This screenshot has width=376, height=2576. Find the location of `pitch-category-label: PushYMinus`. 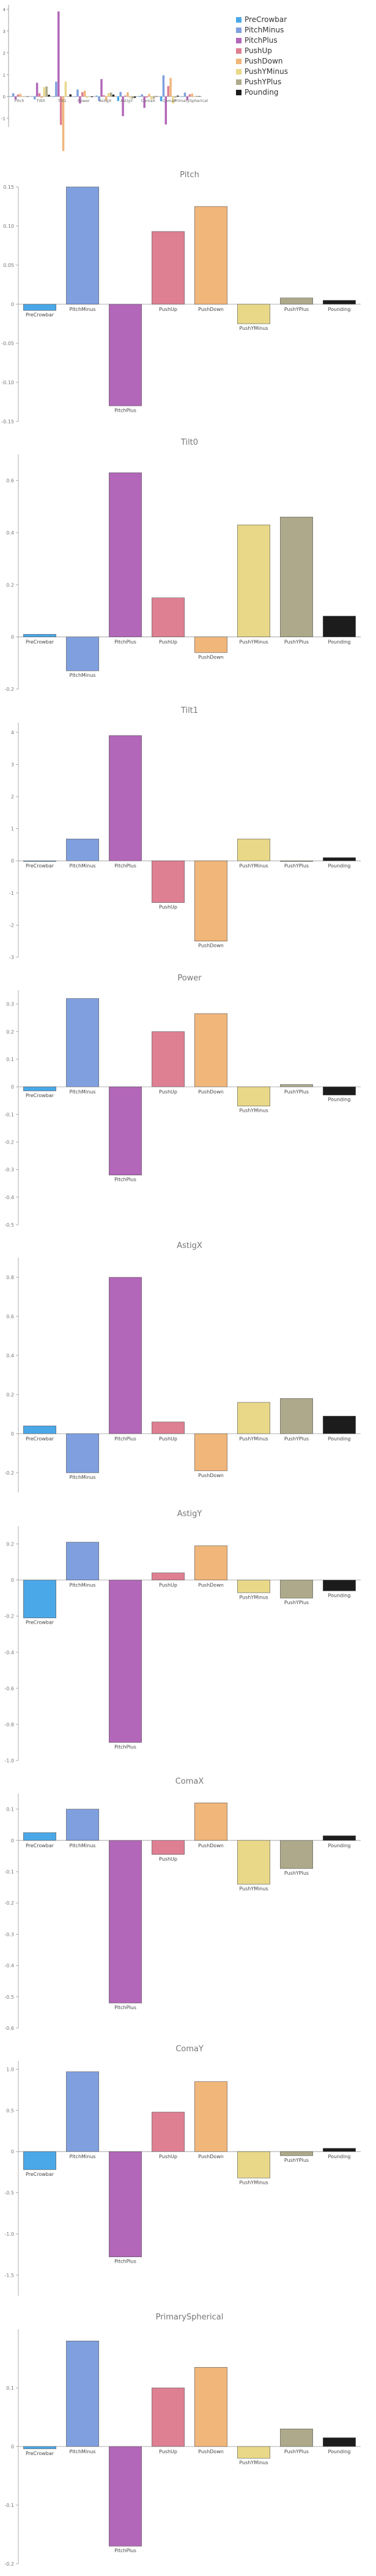

pitch-category-label: PushYMinus is located at coordinates (253, 328).